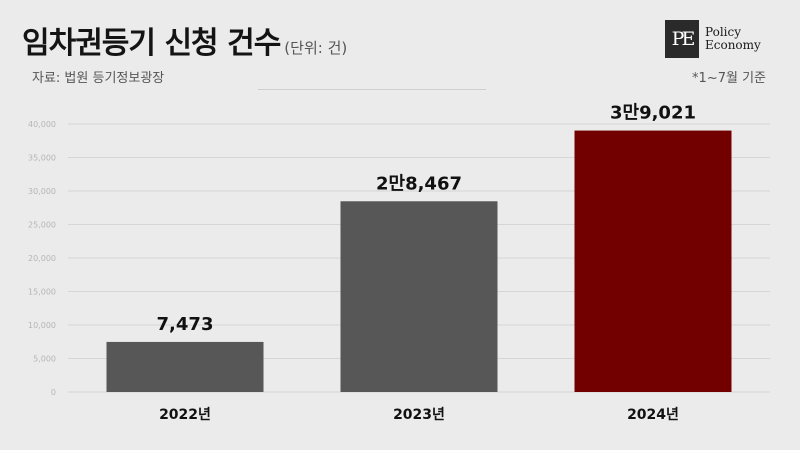  What do you see at coordinates (419, 183) in the screenshot?
I see `data-label: 2만8,467` at bounding box center [419, 183].